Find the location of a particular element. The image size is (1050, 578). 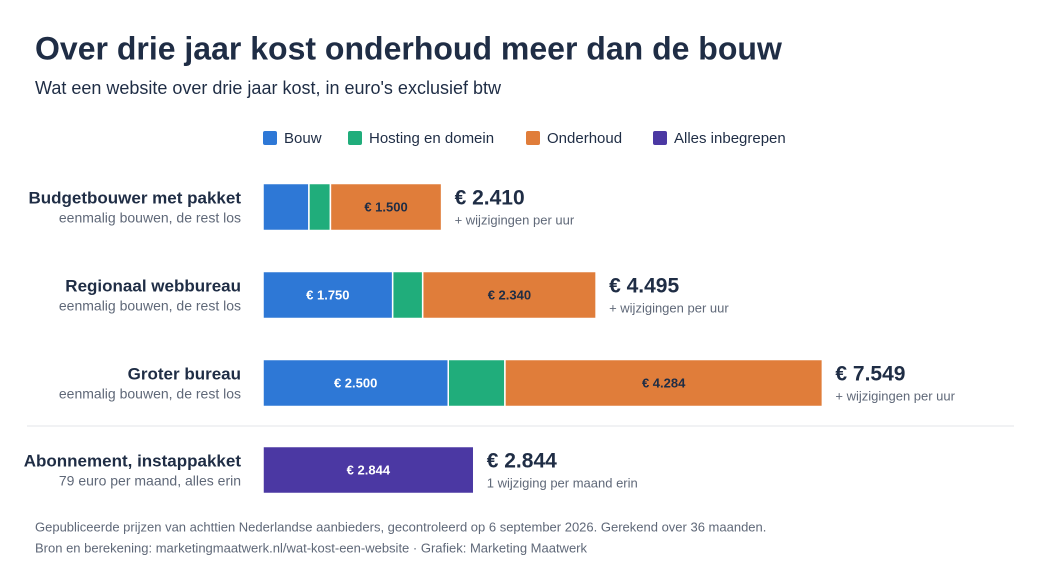

legend-label: Hosting en domein is located at coordinates (431, 138).